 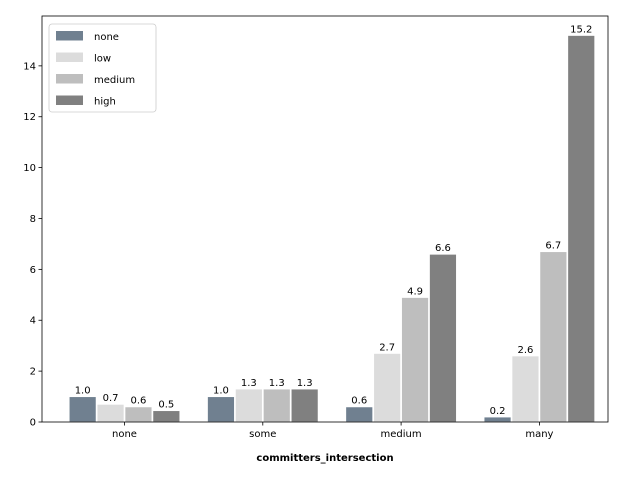 I want to click on legend: none low medium high, so click(x=102, y=68).